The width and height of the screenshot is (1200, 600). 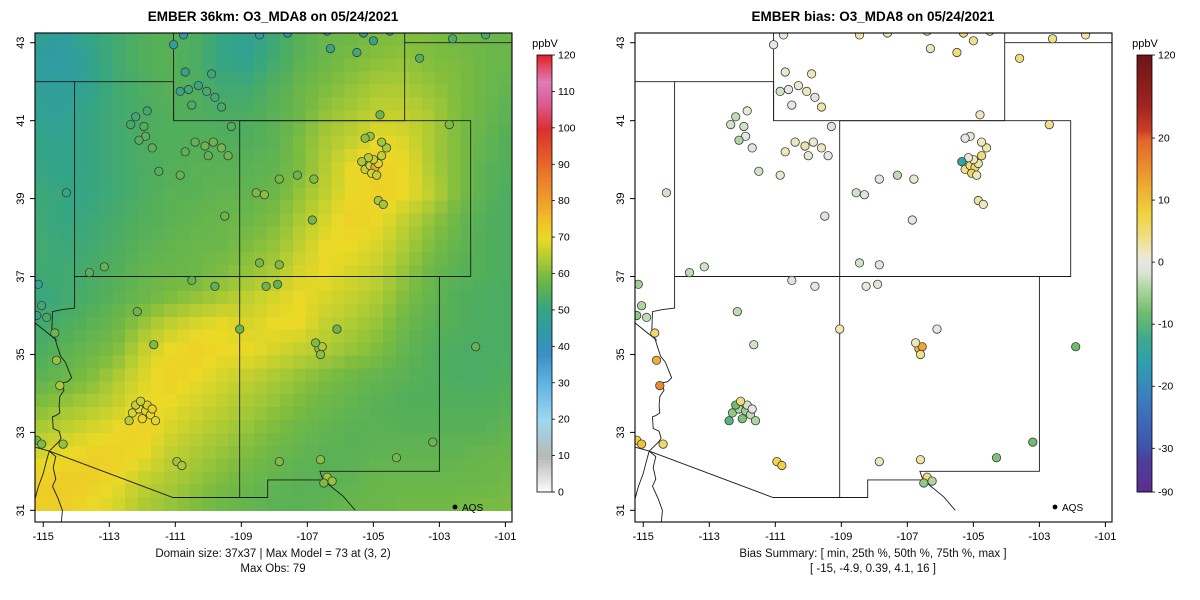 I want to click on bias-caption-line2: [ -15, -4.9, 0.39, 4.1, 16 ], so click(x=873, y=569).